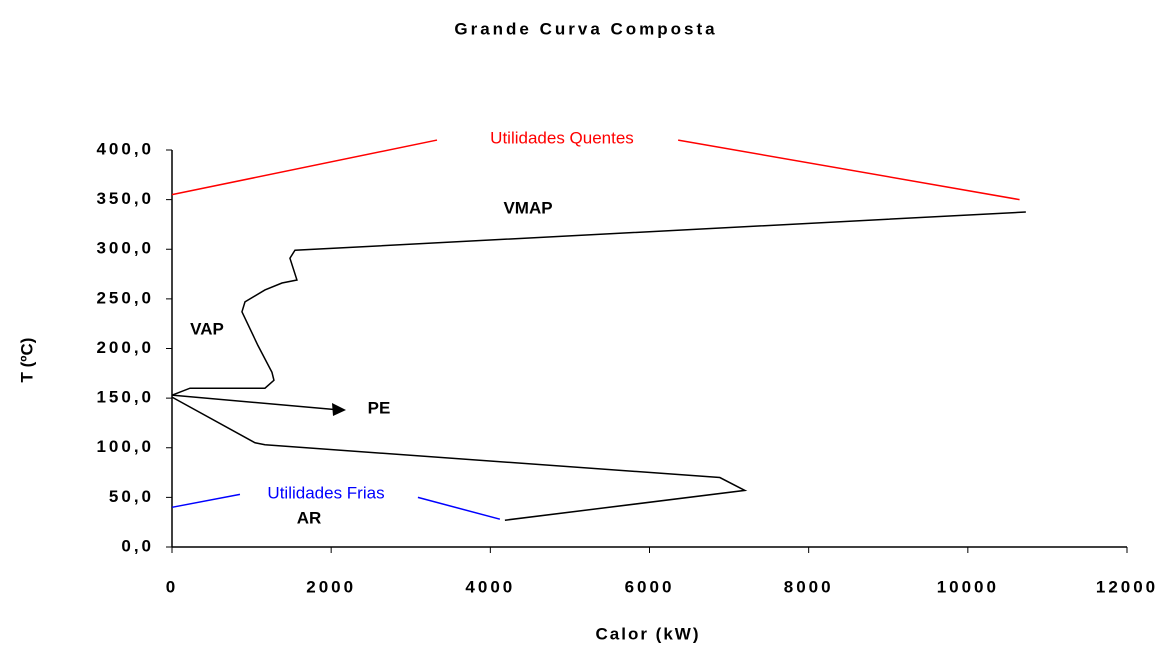  Describe the element at coordinates (1127, 586) in the screenshot. I see `x-tick-label: 12000` at that location.